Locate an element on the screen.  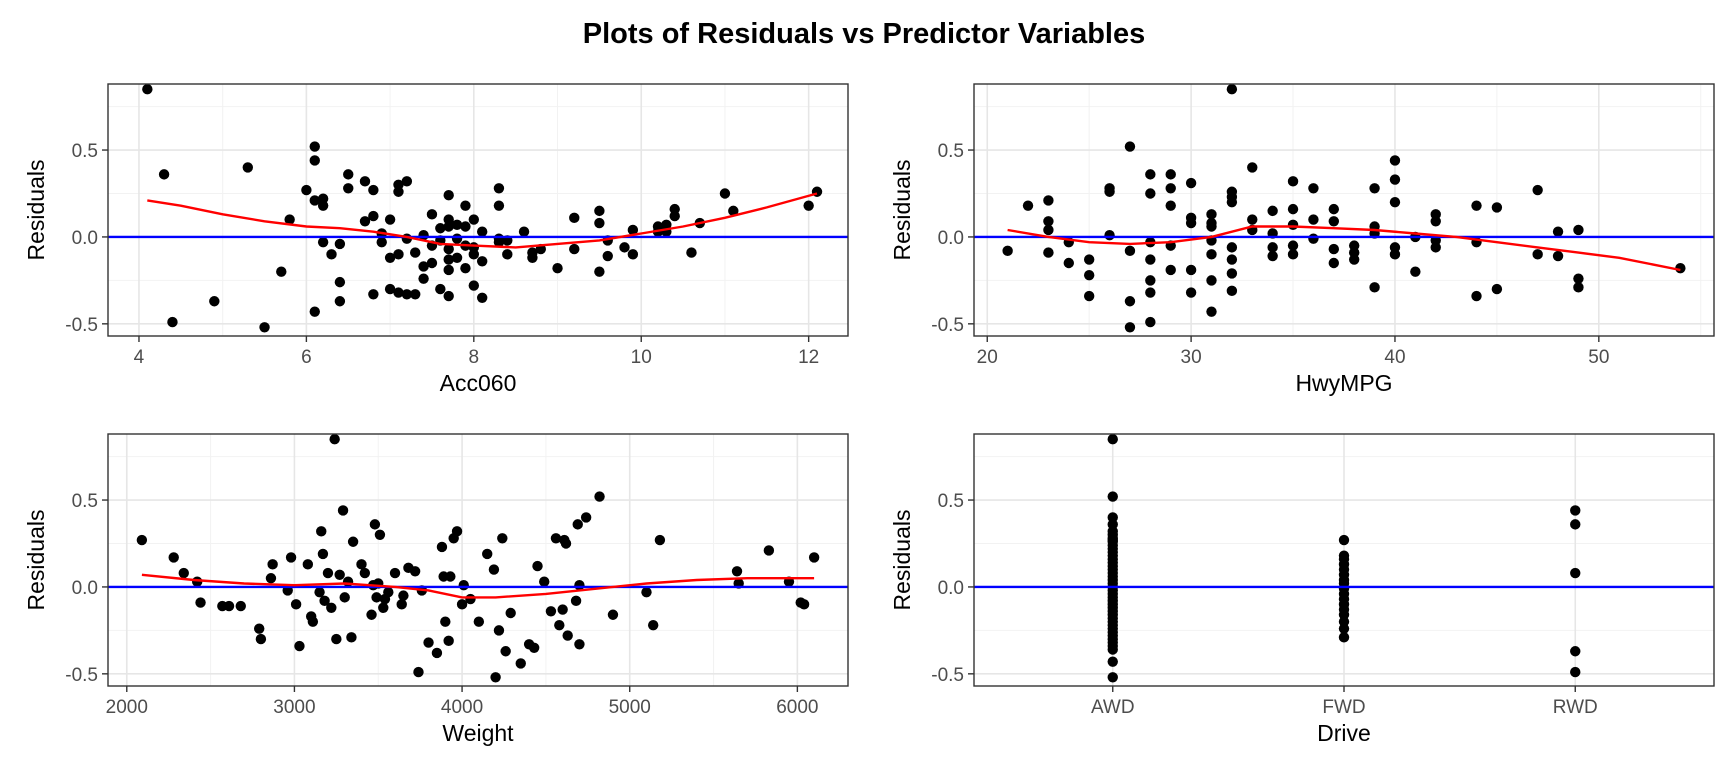
x-tick-label: 12 is located at coordinates (808, 357).